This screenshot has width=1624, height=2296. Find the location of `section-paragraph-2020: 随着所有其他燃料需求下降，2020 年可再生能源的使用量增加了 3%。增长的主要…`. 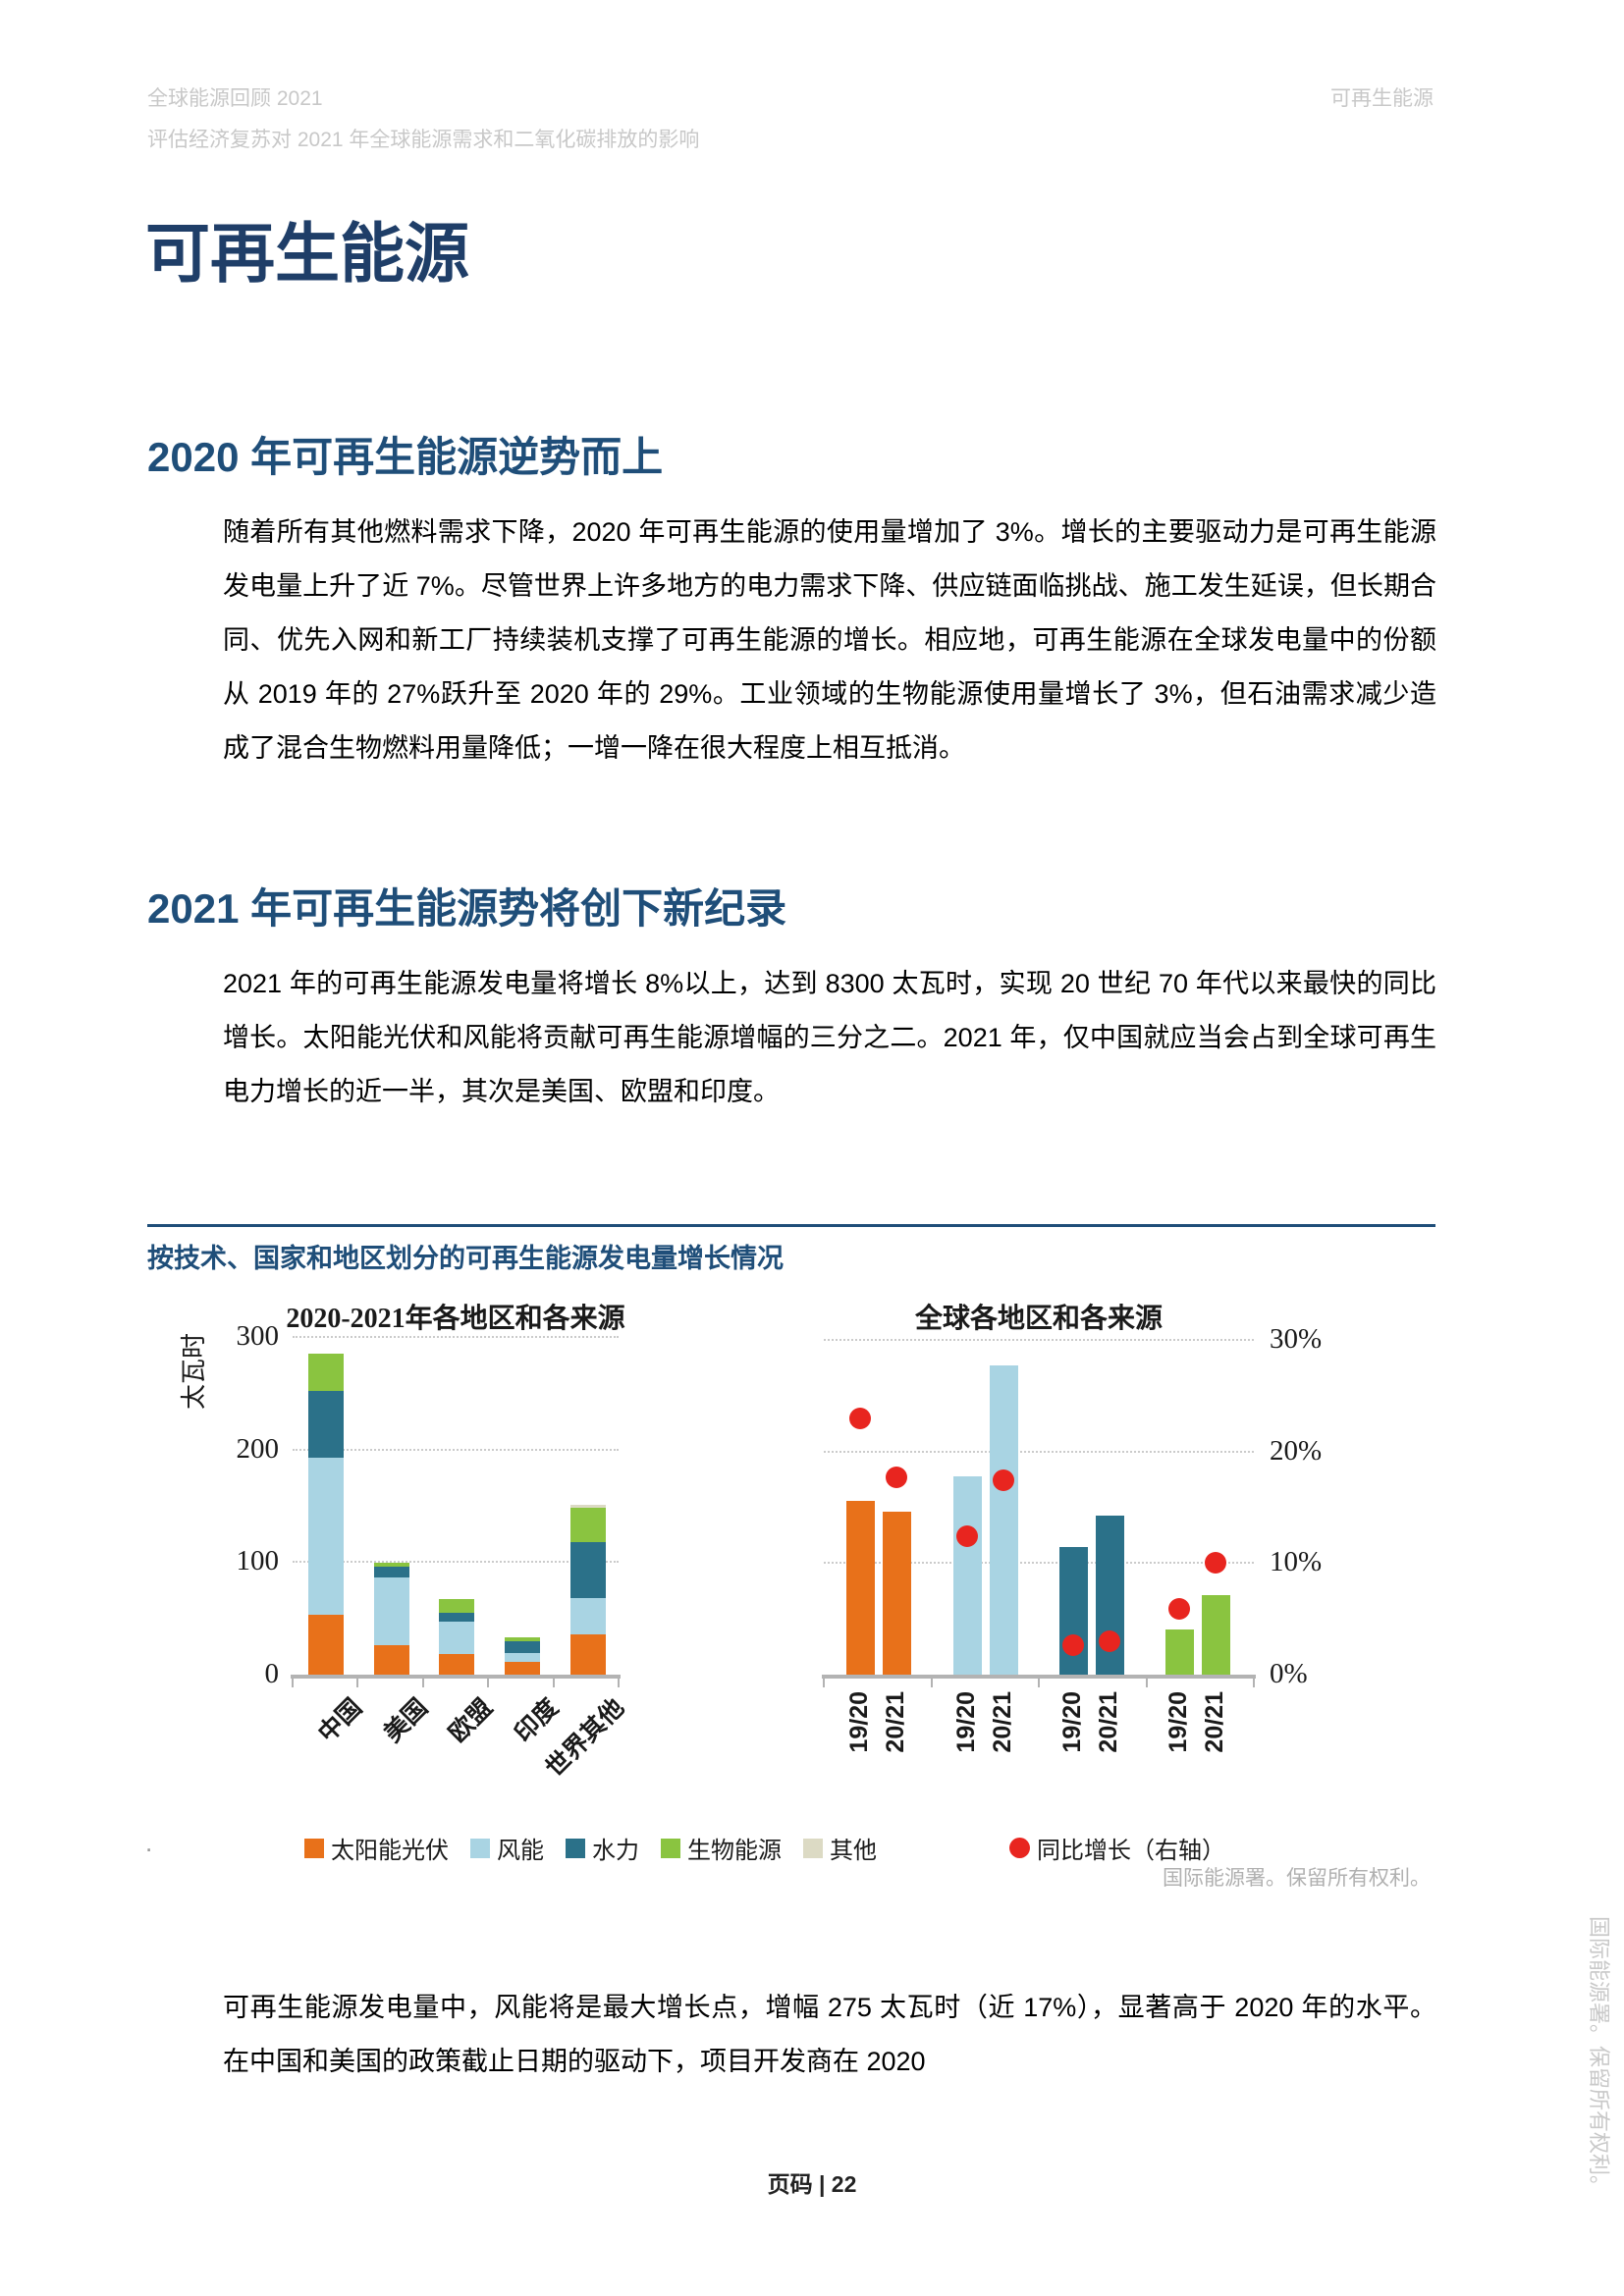

section-paragraph-2020: 随着所有其他燃料需求下降，2020 年可再生能源的使用量增加了 3%。增长的主要… is located at coordinates (829, 640).